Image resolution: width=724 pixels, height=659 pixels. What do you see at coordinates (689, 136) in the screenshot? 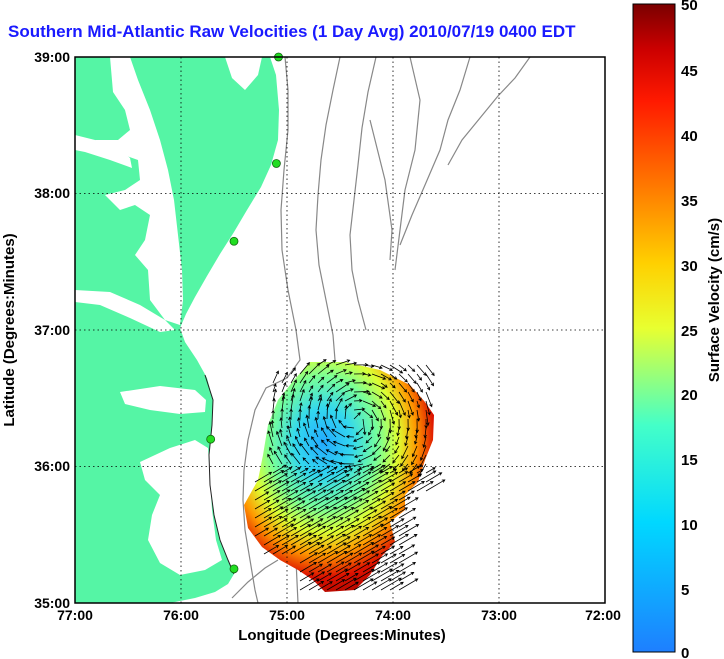
I see `colorbar-tick: 40` at bounding box center [689, 136].